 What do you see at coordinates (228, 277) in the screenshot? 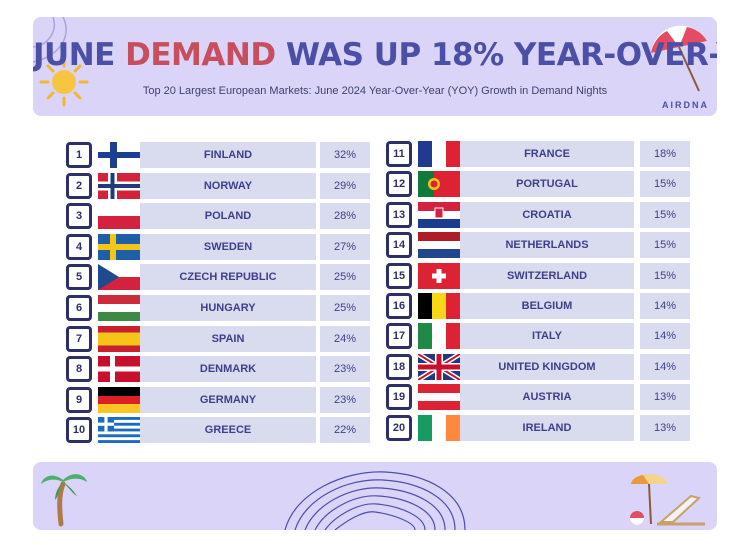
I see `country-name: CZECH REPUBLIC` at bounding box center [228, 277].